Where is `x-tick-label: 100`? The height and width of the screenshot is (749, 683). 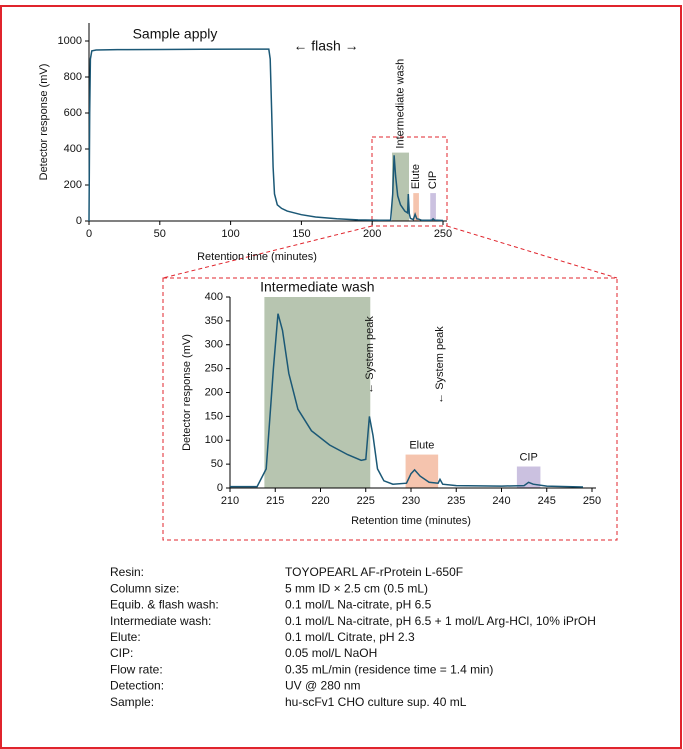
x-tick-label: 100 is located at coordinates (230, 234).